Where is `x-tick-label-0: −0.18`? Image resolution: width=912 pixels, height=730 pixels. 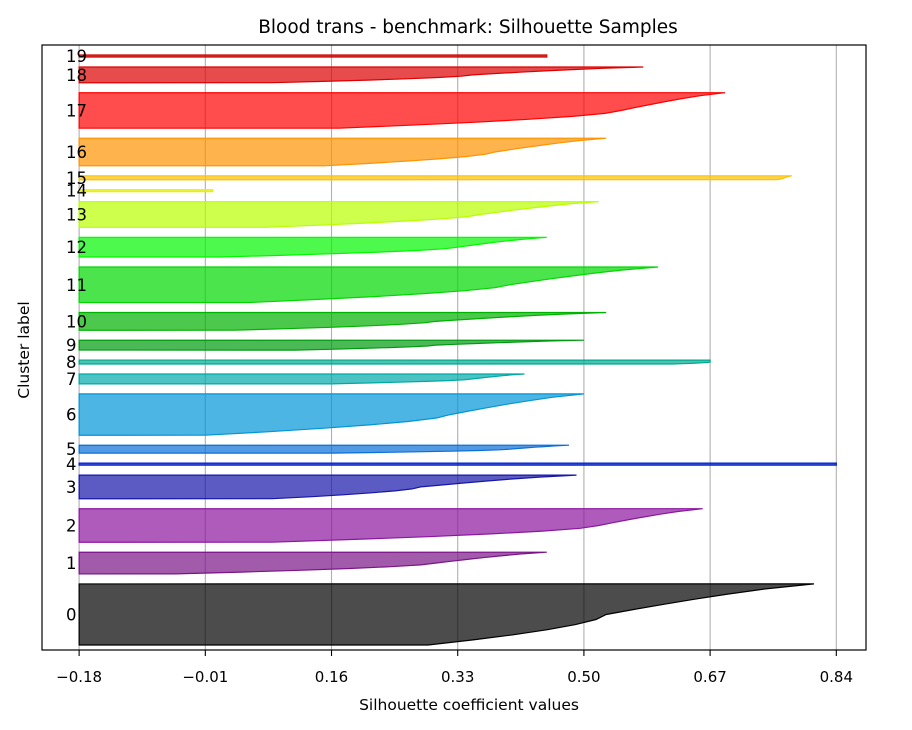
x-tick-label-0: −0.18 is located at coordinates (79, 677).